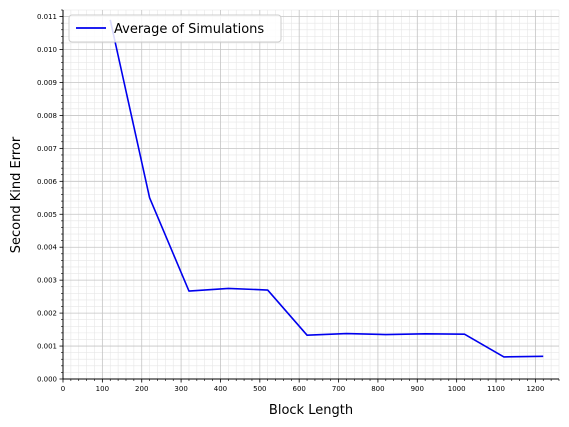 Image resolution: width=569 pixels, height=427 pixels. Describe the element at coordinates (299, 389) in the screenshot. I see `x-tick-label: 600` at that location.